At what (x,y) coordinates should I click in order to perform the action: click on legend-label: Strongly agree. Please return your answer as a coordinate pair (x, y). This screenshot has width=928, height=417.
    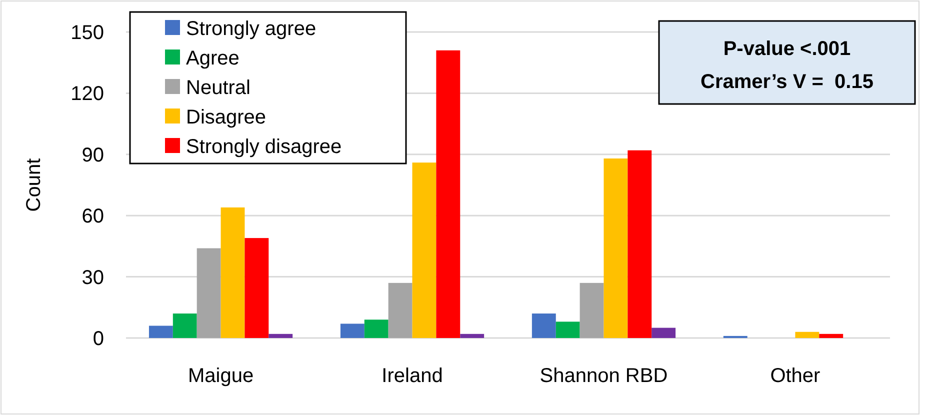
    Looking at the image, I should click on (251, 29).